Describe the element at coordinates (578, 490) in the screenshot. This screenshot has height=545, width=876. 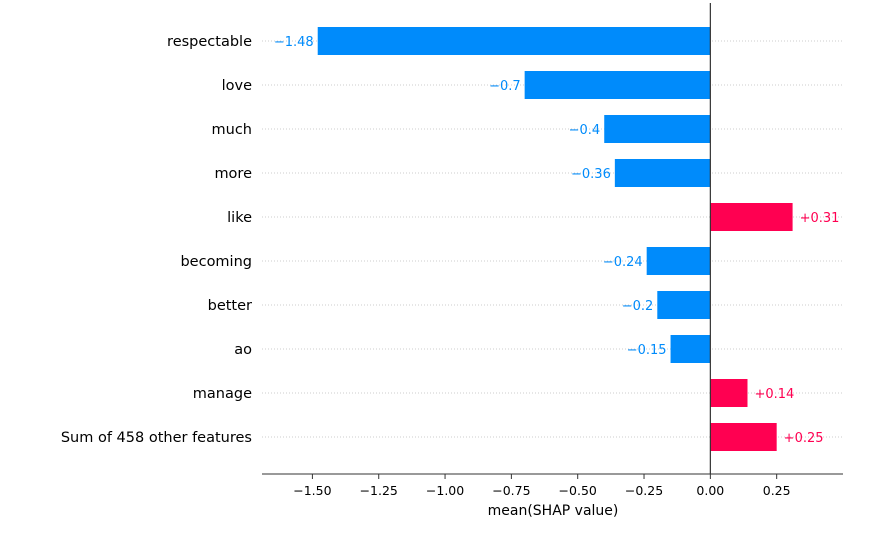
I see `x-tick-label: −0.50` at that location.